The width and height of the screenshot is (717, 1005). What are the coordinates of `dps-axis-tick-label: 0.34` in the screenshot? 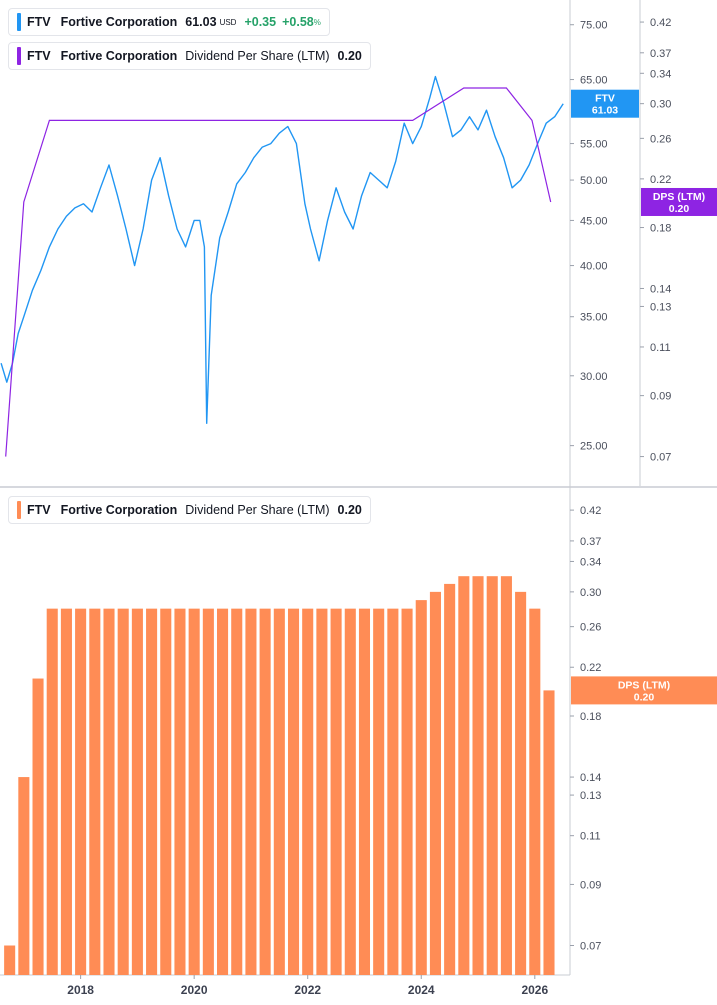 It's located at (660, 74).